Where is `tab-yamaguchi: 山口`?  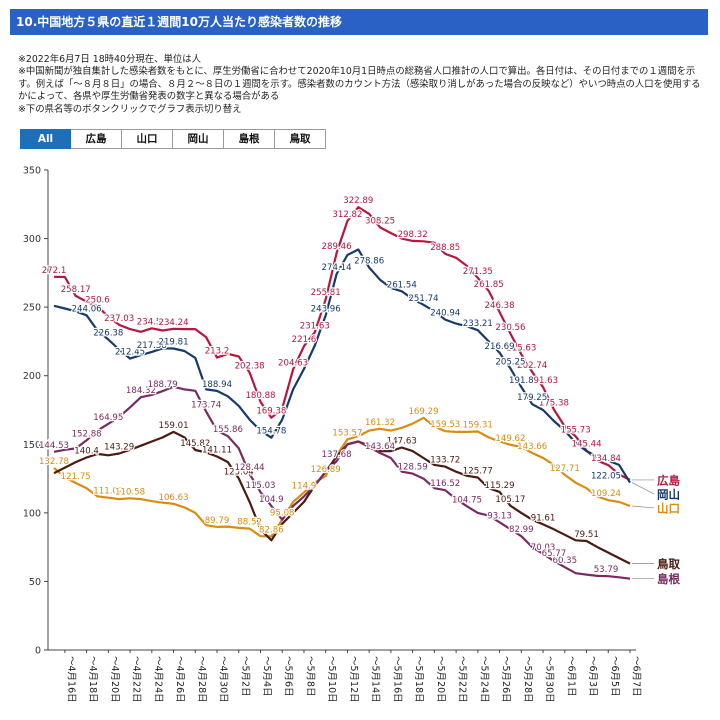
tab-yamaguchi: 山口 is located at coordinates (147, 139).